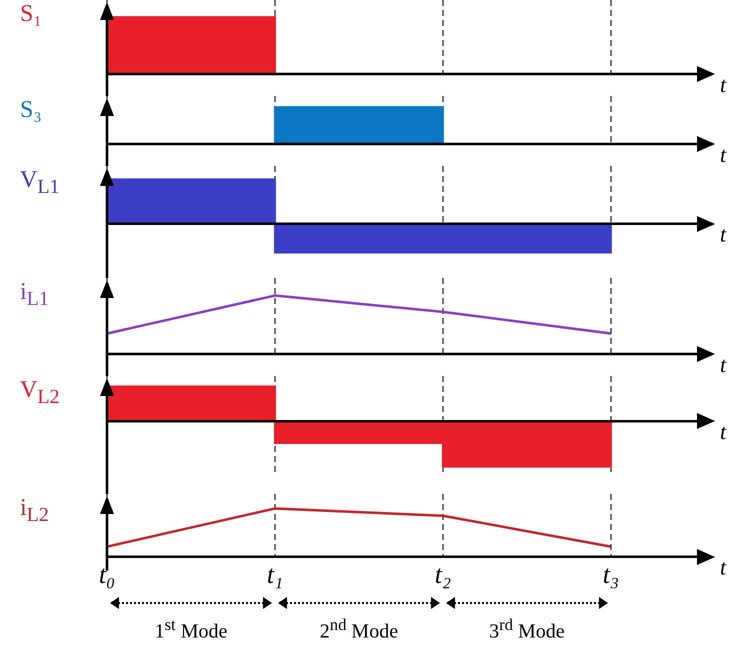 Image resolution: width=742 pixels, height=666 pixels. Describe the element at coordinates (40, 182) in the screenshot. I see `y-axis-title: V$_{L1}$` at that location.